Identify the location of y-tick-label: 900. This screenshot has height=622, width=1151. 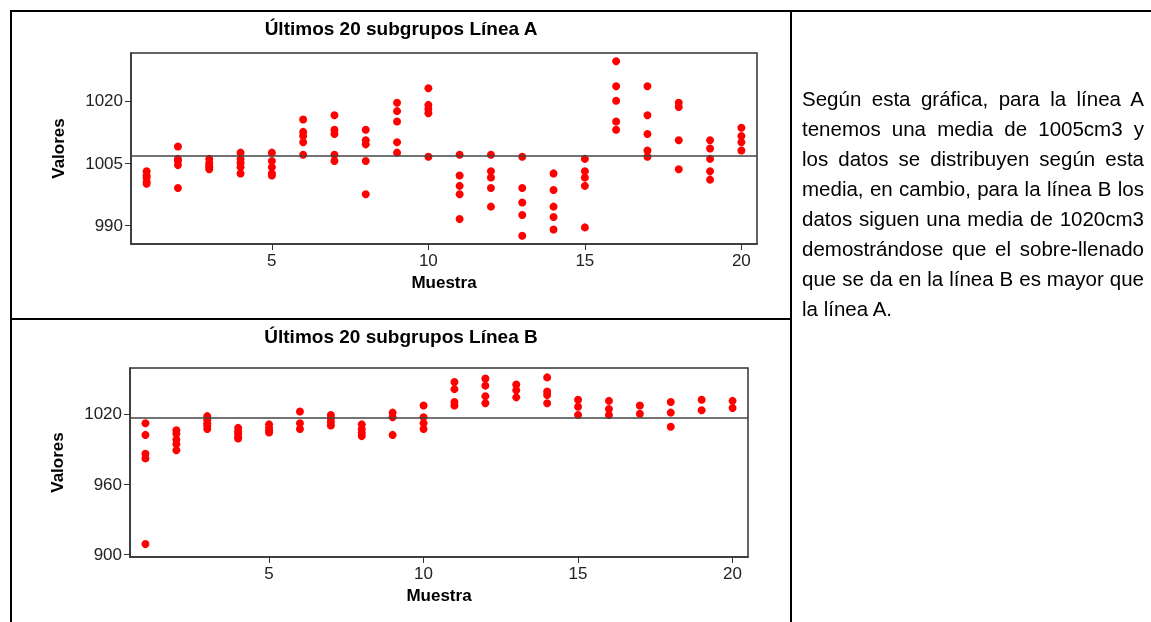
(107, 555).